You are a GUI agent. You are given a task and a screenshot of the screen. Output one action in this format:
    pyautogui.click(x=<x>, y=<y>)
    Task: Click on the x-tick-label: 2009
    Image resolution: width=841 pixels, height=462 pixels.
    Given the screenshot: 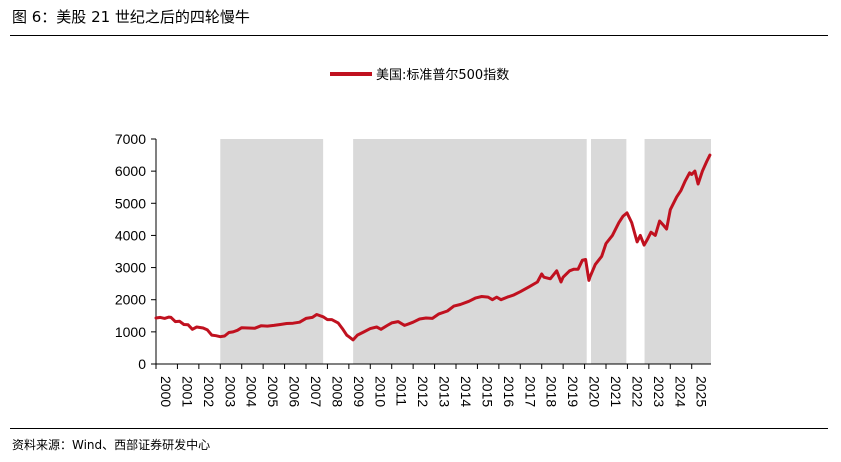 What is the action you would take?
    pyautogui.click(x=359, y=391)
    